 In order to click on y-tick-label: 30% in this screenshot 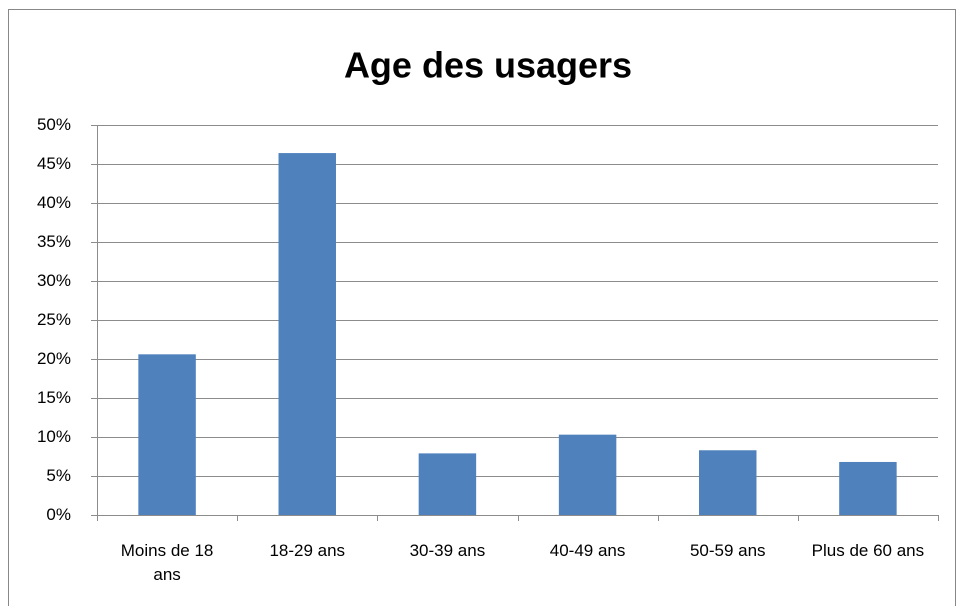, I will do `click(54, 280)`.